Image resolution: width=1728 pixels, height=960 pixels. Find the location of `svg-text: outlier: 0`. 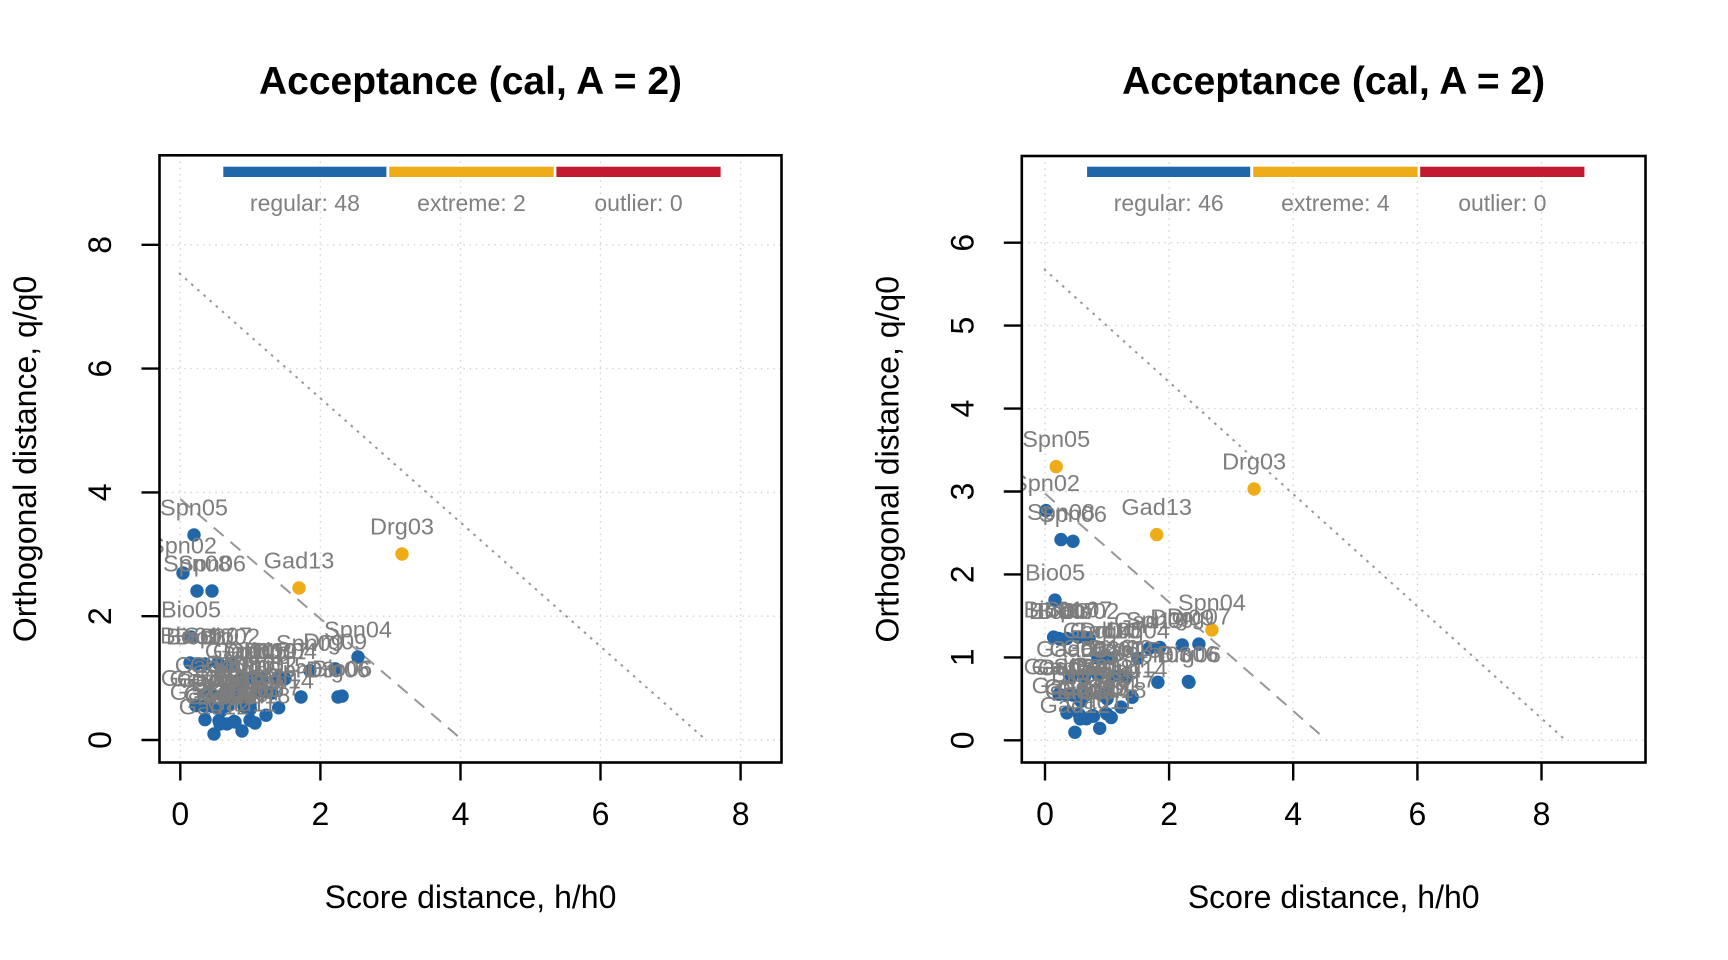

svg-text: outlier: 0 is located at coordinates (1502, 203).